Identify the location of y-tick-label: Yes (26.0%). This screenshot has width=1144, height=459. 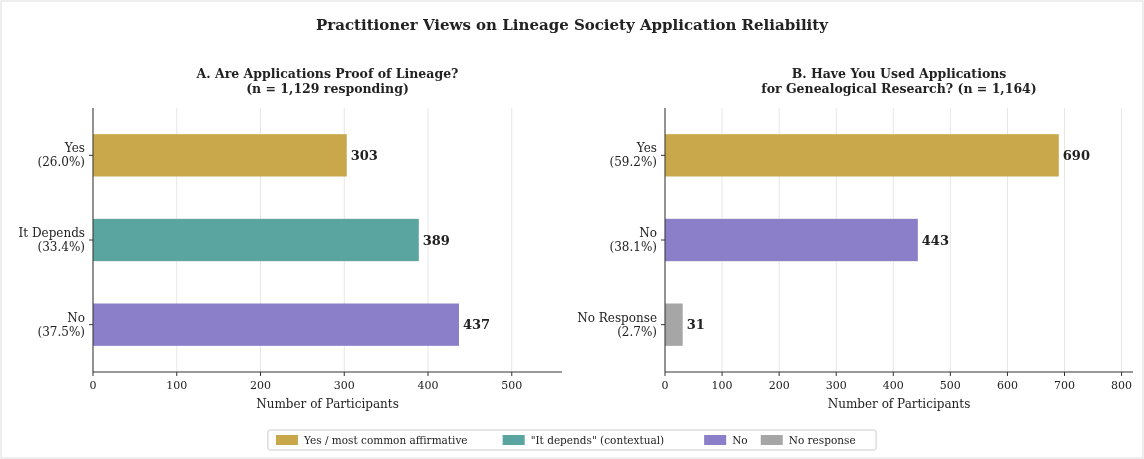
(61, 155).